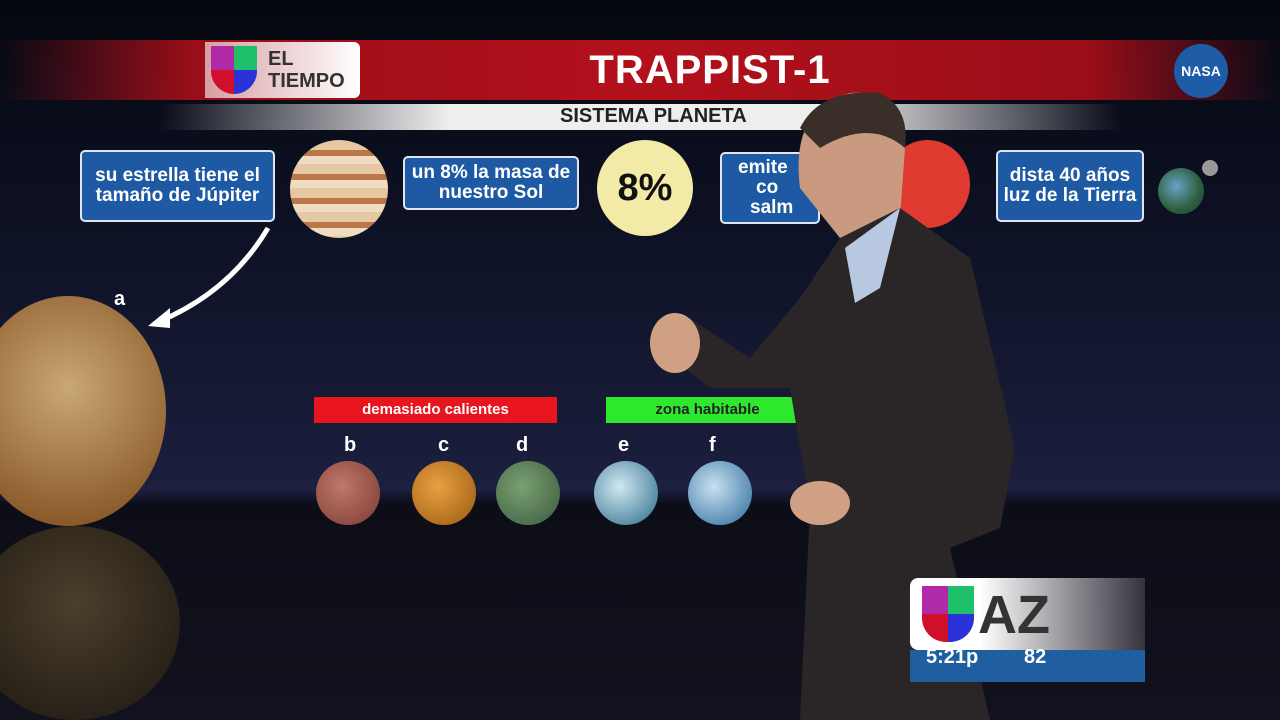 Image resolution: width=1280 pixels, height=720 pixels. Describe the element at coordinates (712, 445) in the screenshot. I see `planet-label-f: f` at that location.